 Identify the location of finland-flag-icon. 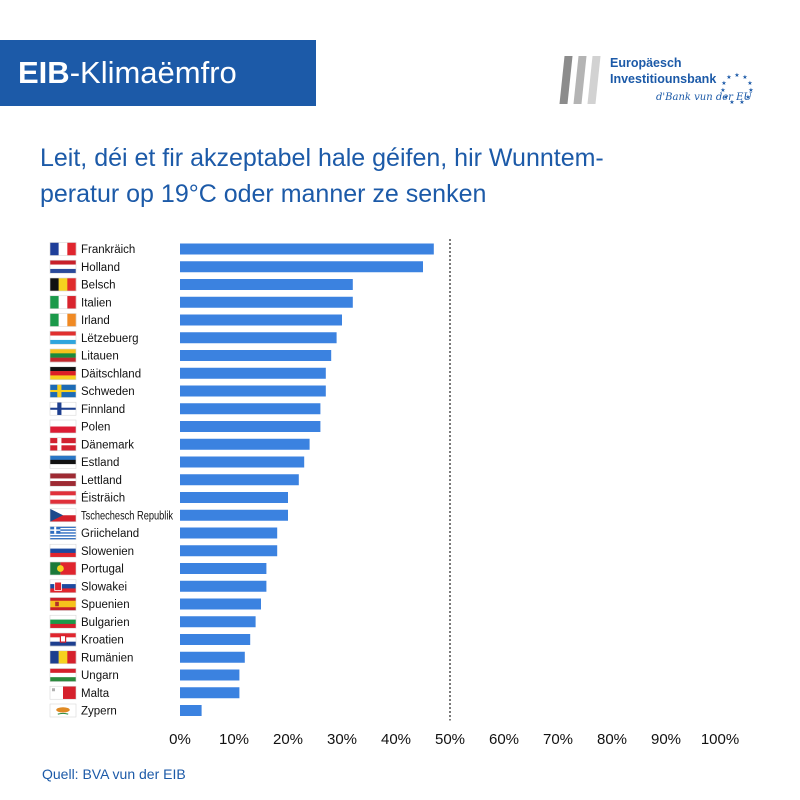
(63, 408).